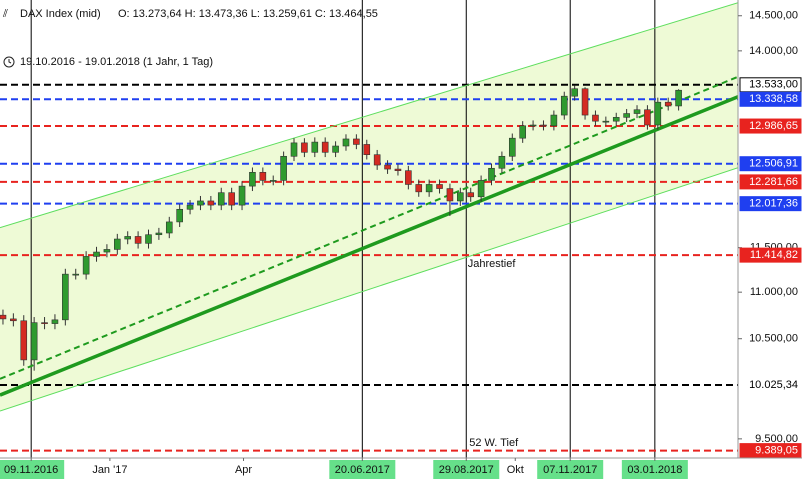 The width and height of the screenshot is (802, 486). What do you see at coordinates (5, 14) in the screenshot?
I see `logo: ⫽` at bounding box center [5, 14].